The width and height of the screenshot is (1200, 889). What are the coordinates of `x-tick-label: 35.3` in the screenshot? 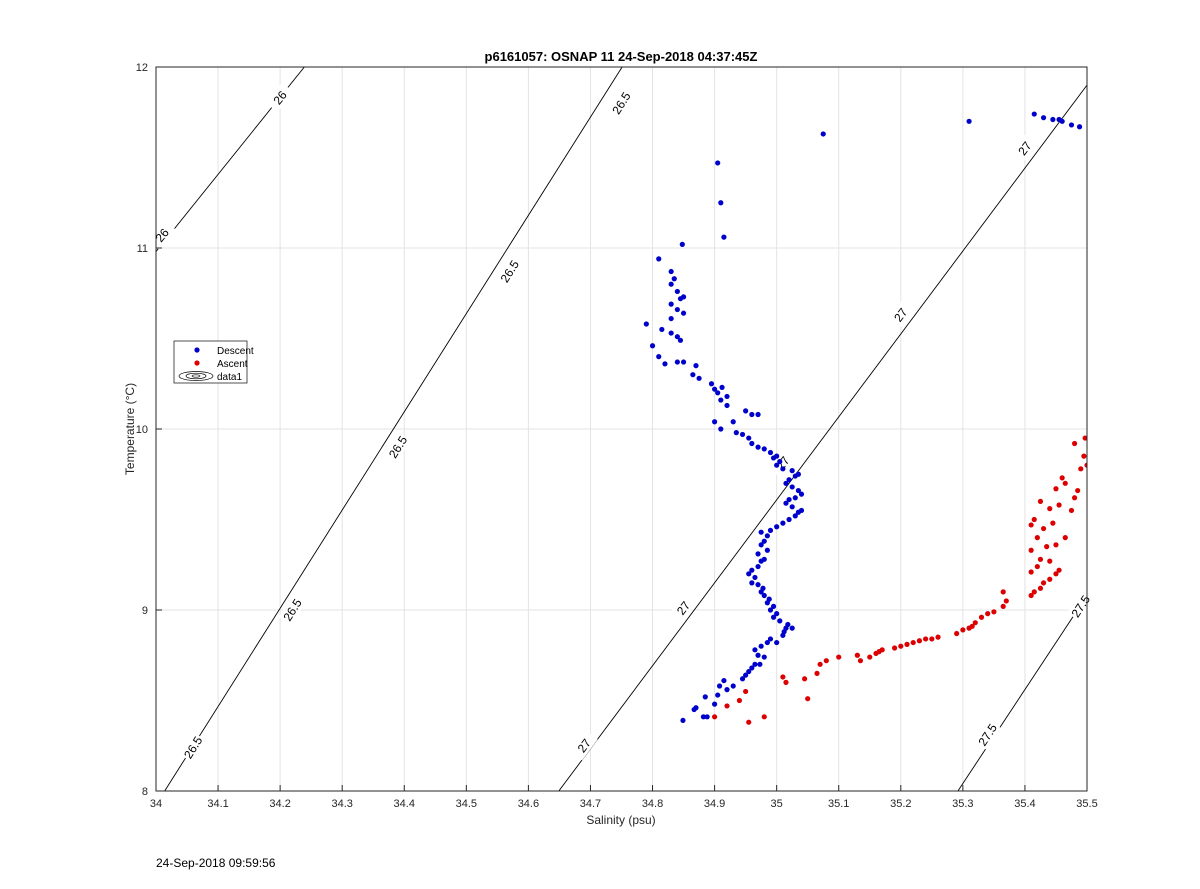 It's located at (962, 804).